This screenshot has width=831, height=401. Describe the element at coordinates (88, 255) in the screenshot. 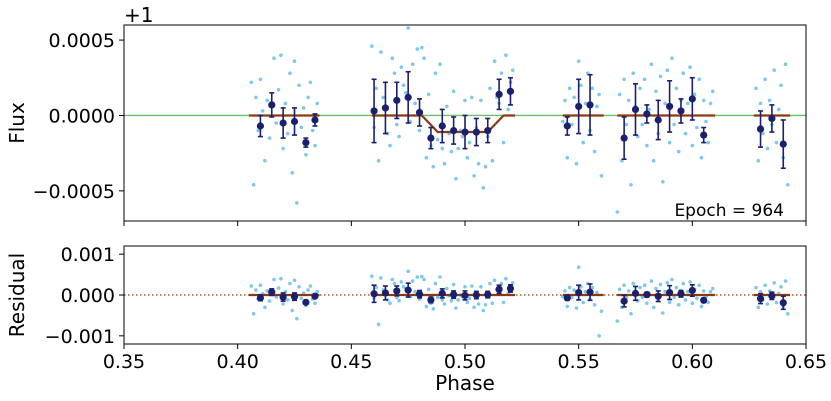

I see `y-tick-label: 0.001` at that location.